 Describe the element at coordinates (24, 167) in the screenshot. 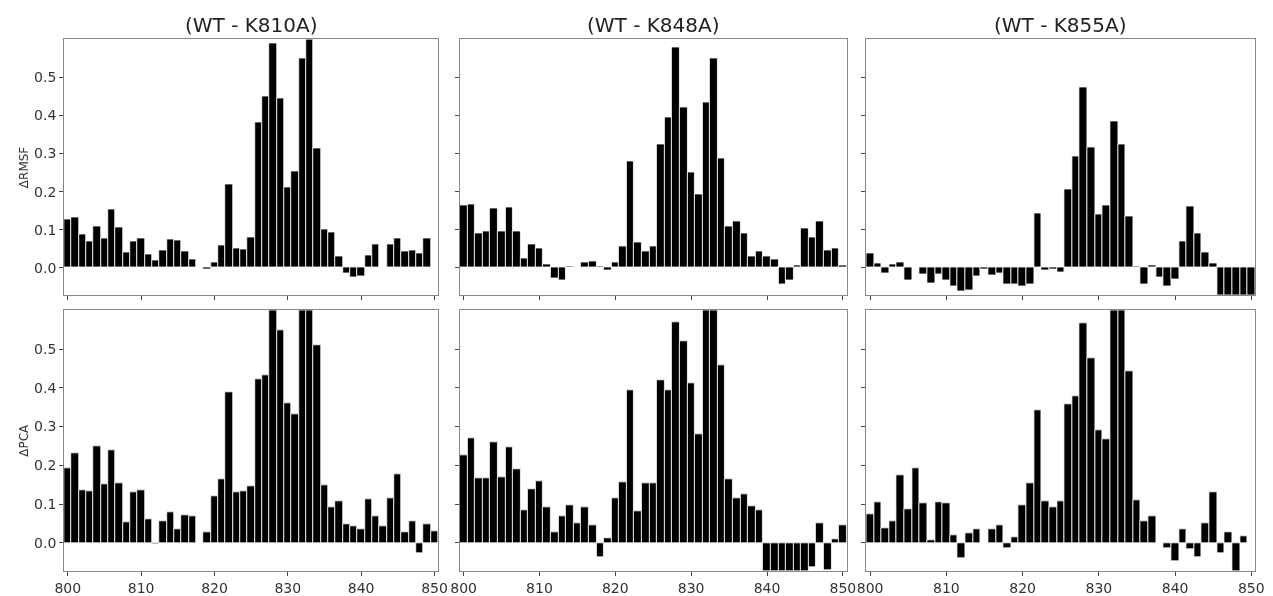

I see `y-axis-title: ΔRMSF` at that location.